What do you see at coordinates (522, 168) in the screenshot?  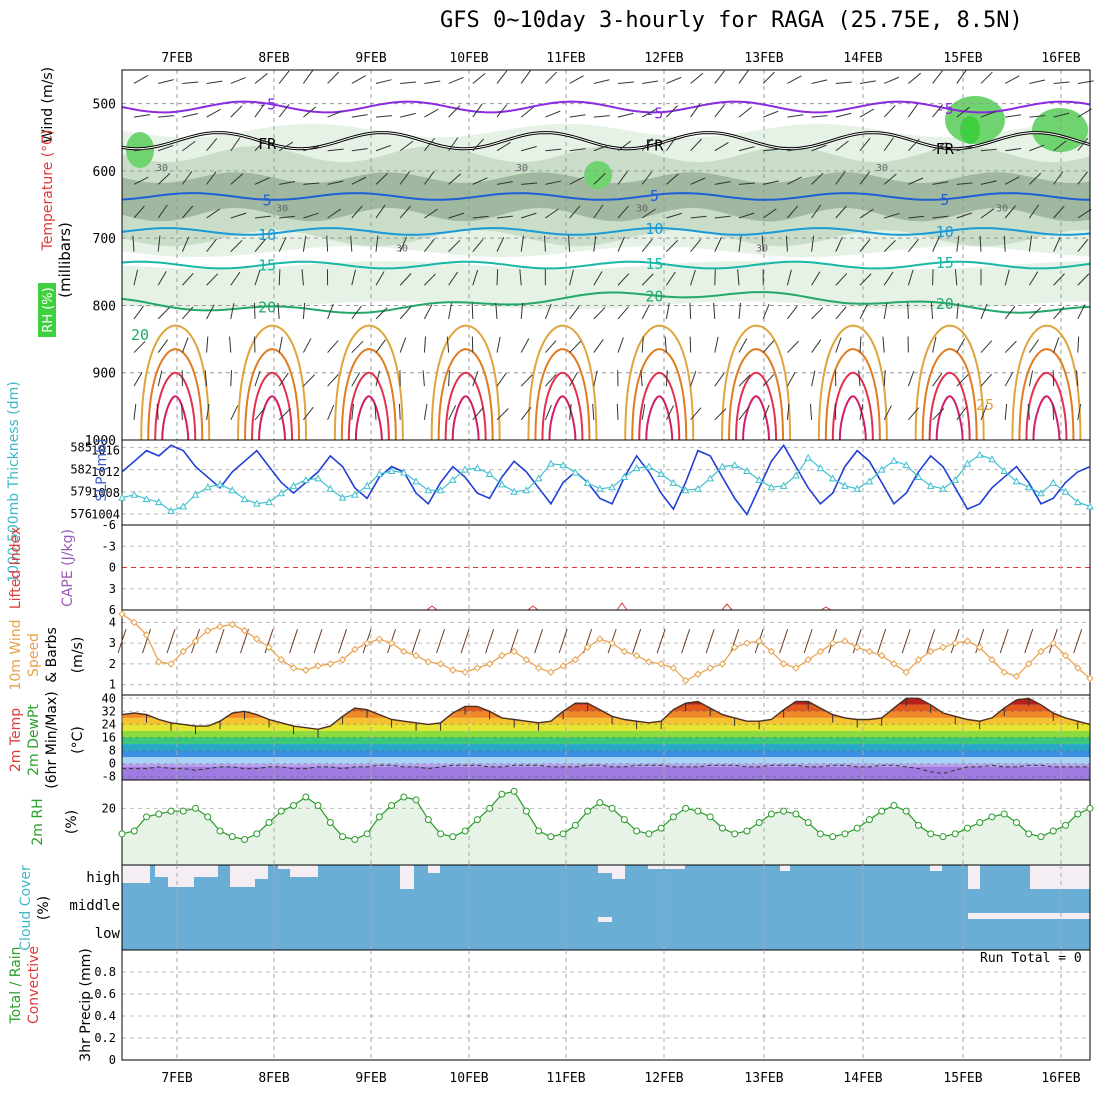 I see `rh-contour-label-3: 30` at bounding box center [522, 168].